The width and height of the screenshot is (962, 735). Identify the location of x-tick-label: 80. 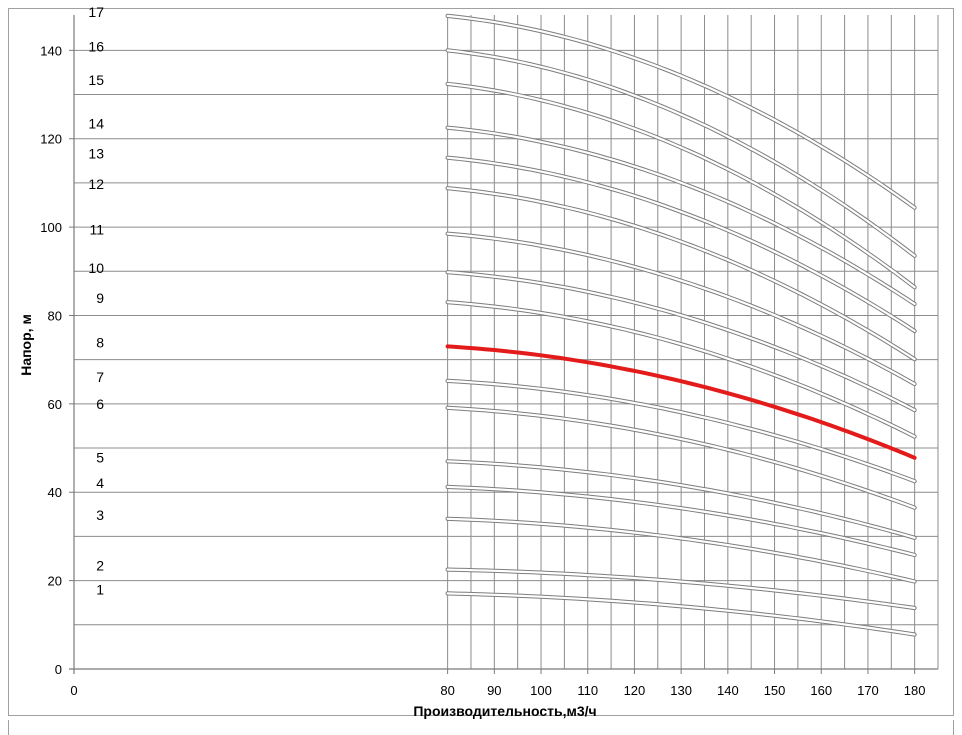
(447, 690).